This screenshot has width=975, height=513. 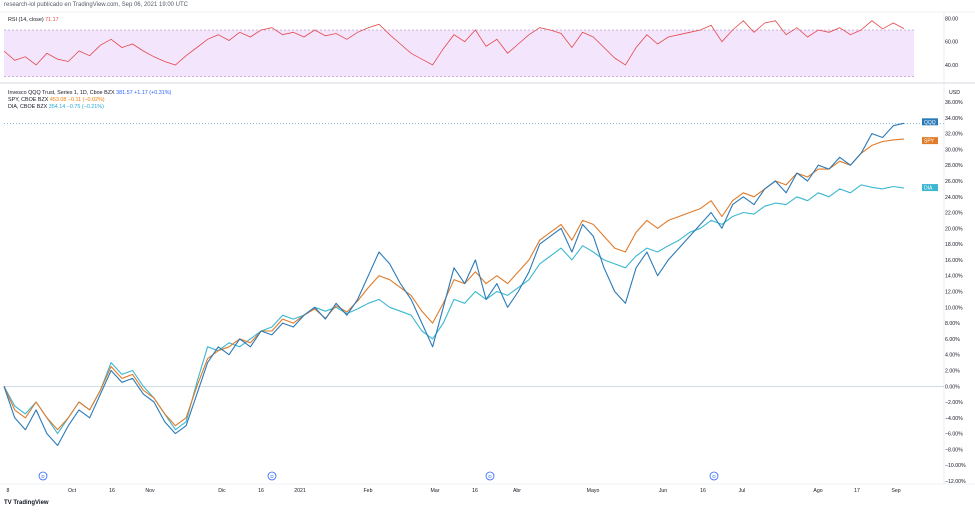 I want to click on x-tick: Feb, so click(x=368, y=491).